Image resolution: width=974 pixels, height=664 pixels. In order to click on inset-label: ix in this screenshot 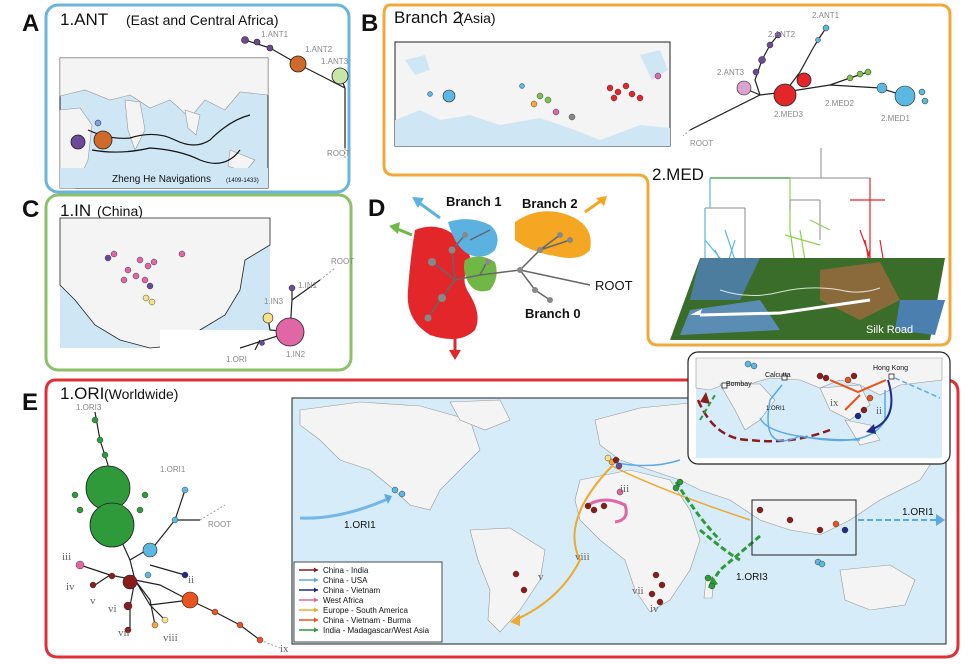, I will do `click(834, 403)`.